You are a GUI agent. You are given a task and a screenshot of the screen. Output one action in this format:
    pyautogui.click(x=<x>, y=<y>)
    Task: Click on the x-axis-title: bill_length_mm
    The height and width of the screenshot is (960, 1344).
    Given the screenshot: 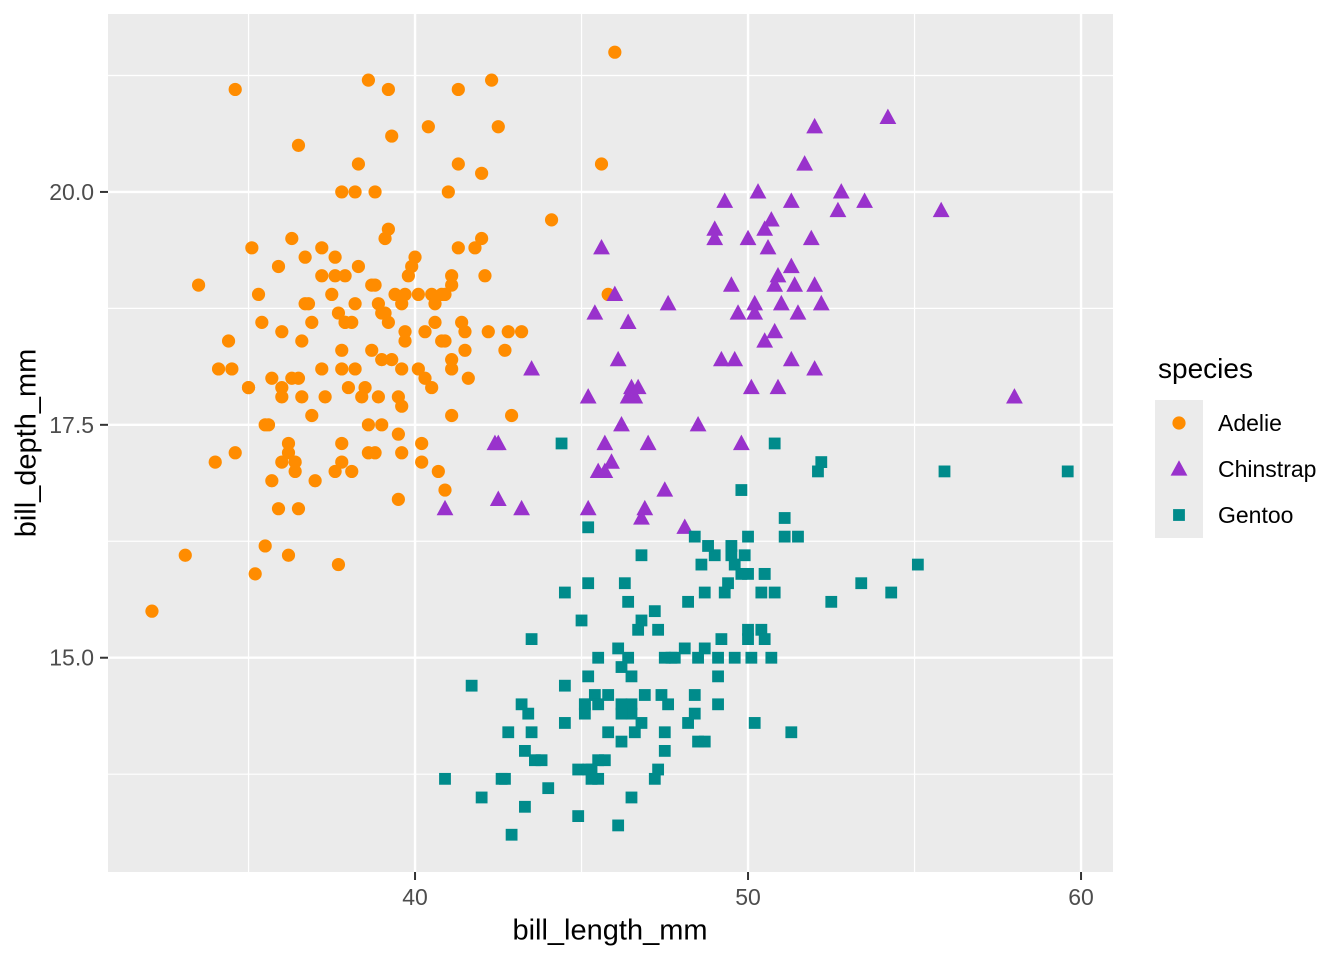 What is the action you would take?
    pyautogui.click(x=610, y=930)
    